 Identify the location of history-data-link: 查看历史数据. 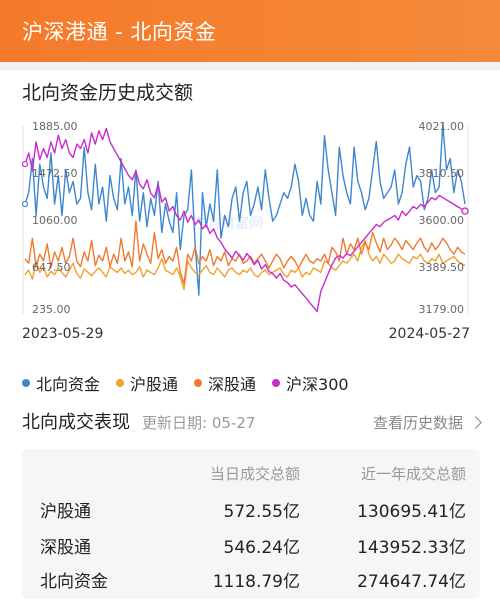
(427, 422).